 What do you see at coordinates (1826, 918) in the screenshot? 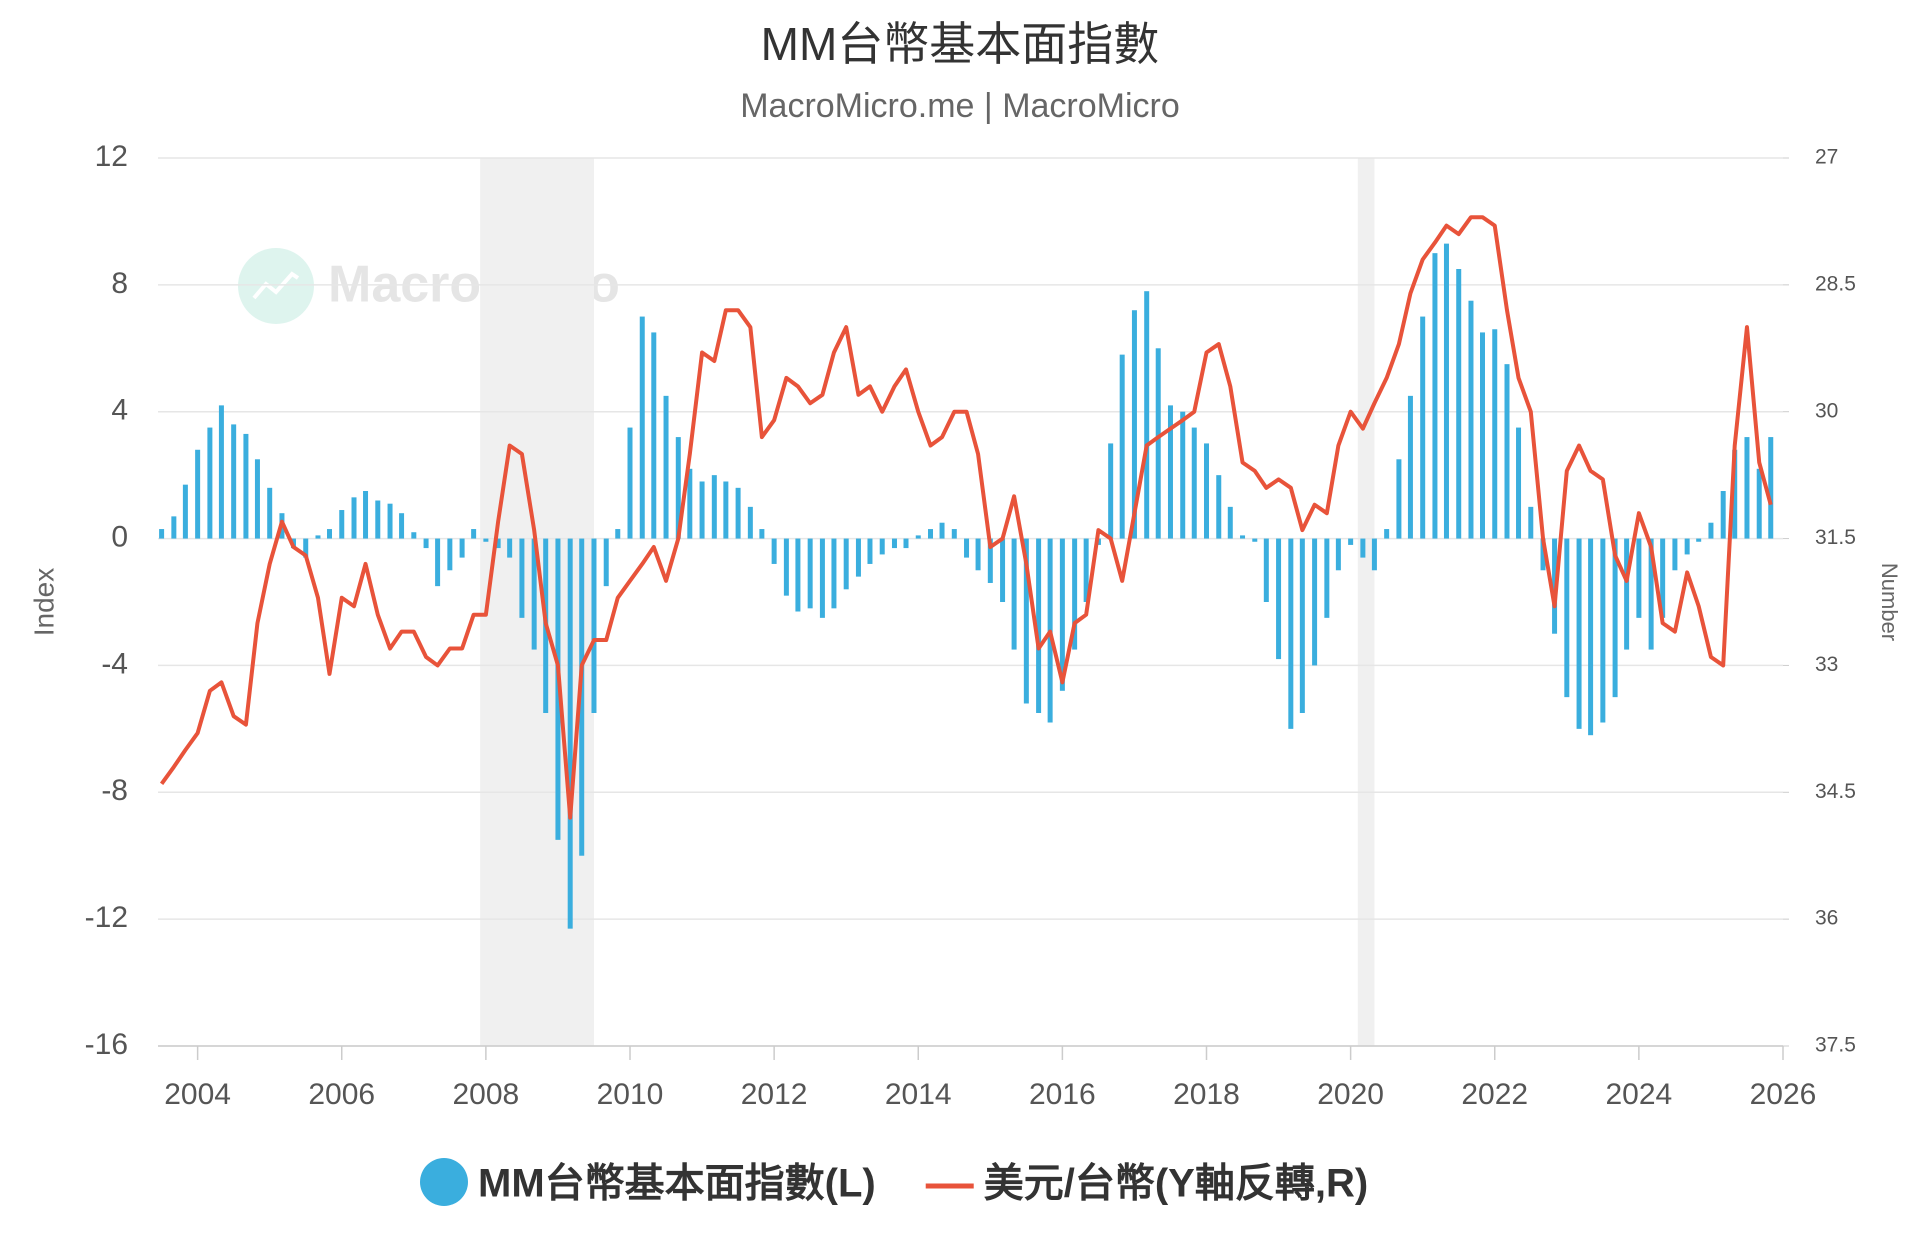
I see `y2-tick-label: 36` at bounding box center [1826, 918].